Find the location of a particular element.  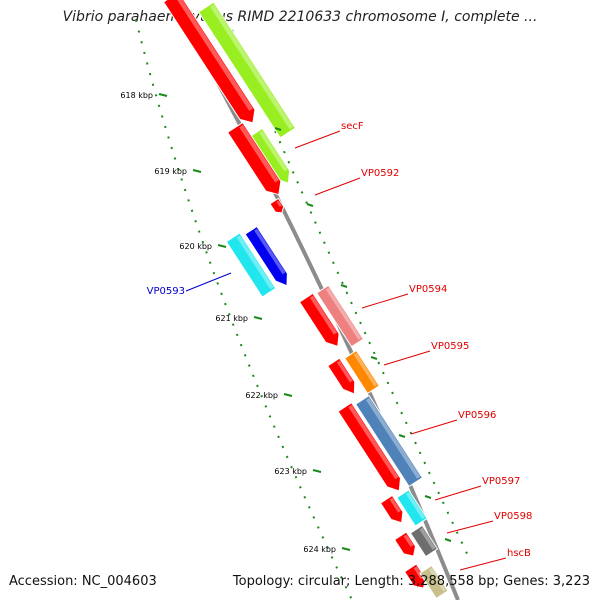

gene-steel is located at coordinates (389, 441).